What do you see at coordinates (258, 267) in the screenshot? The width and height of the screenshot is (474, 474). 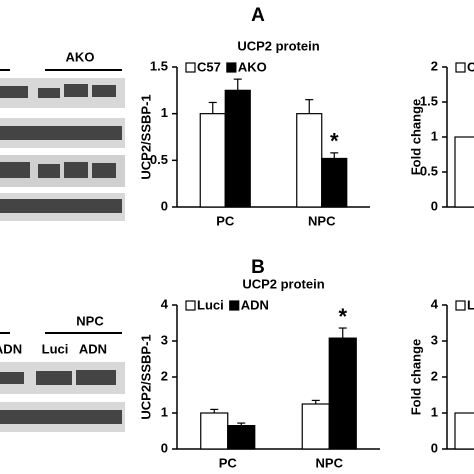 I see `panel-label: B` at bounding box center [258, 267].